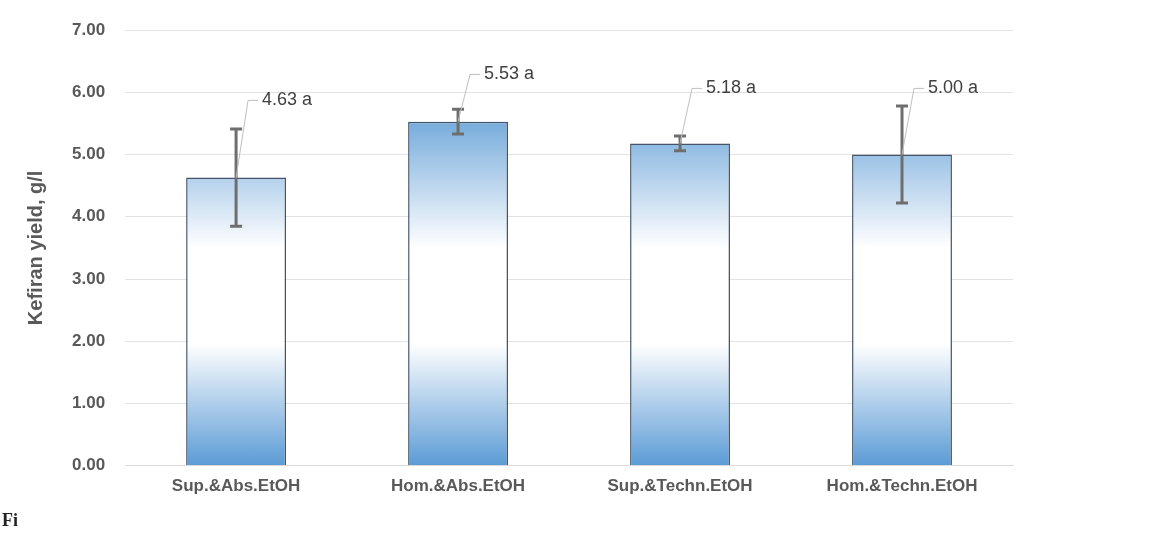 The height and width of the screenshot is (534, 1153). I want to click on y-axis-title: Kefiran yield, g/l, so click(34, 248).